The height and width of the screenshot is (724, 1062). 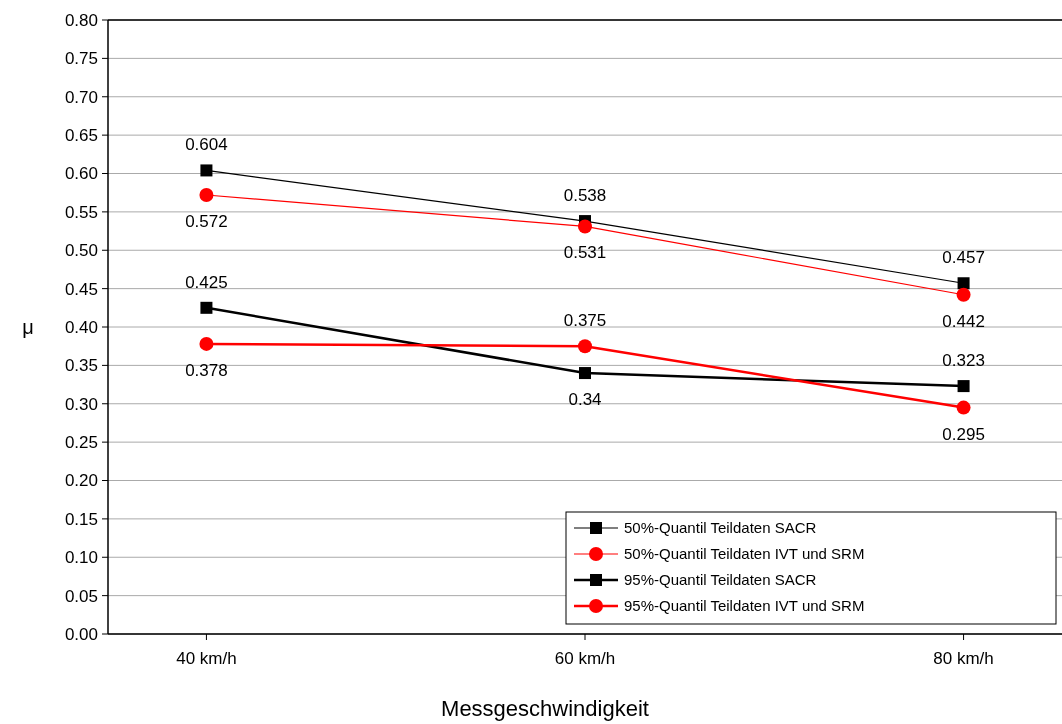 I want to click on y-tick-label: 0.40, so click(x=81, y=327).